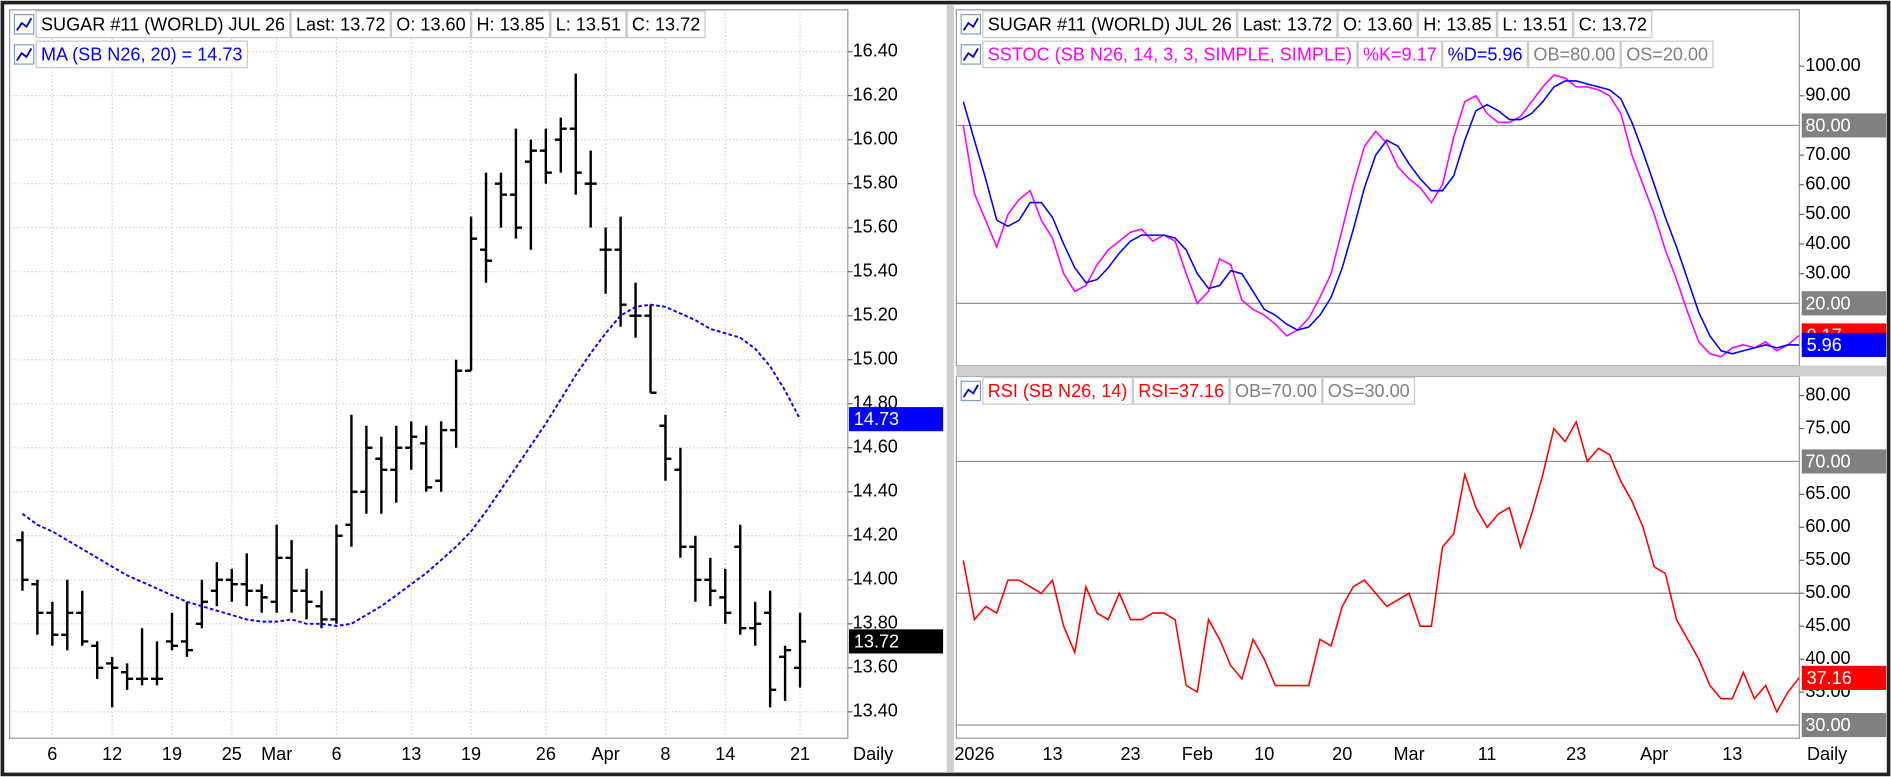 This screenshot has height=777, width=1891. I want to click on legend-text: OB=70.00, so click(1276, 391).